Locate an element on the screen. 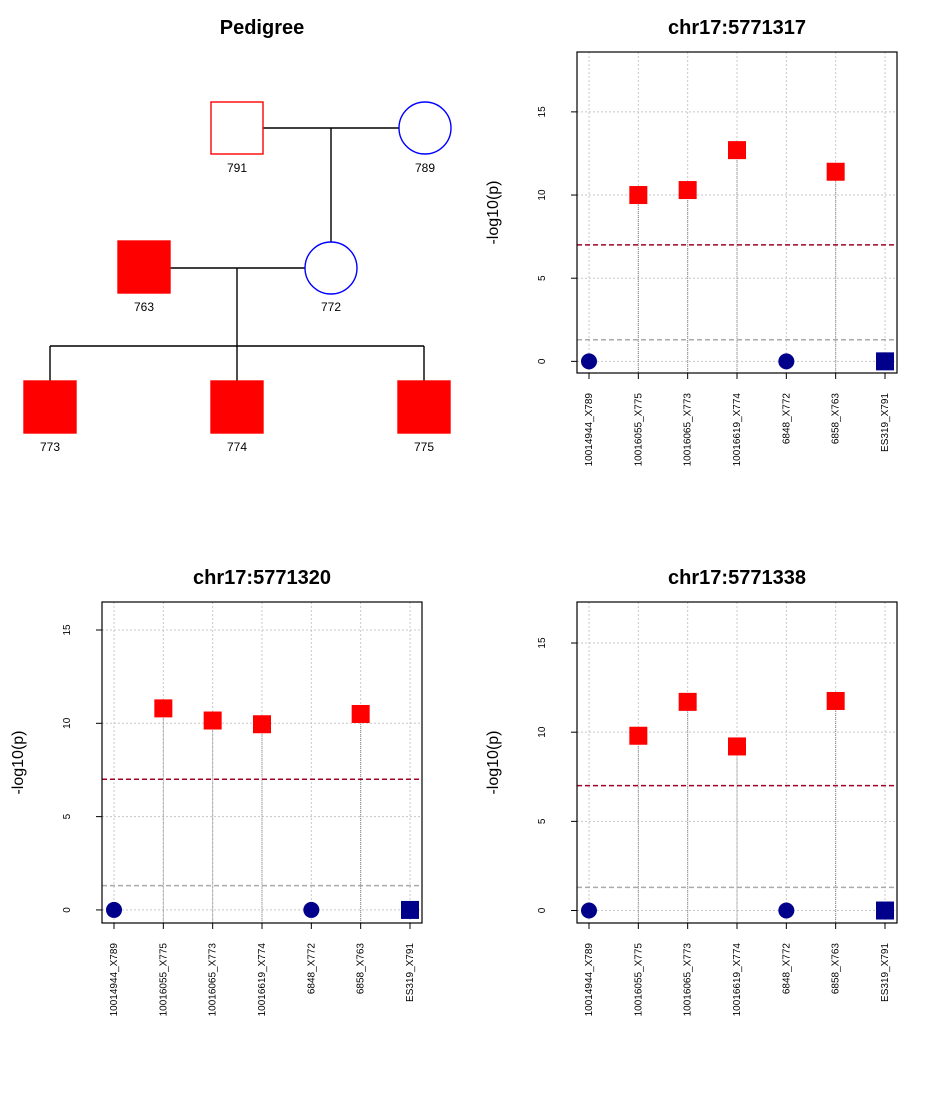 This screenshot has height=1100, width=950. individual-773-label: 773 is located at coordinates (50, 447).